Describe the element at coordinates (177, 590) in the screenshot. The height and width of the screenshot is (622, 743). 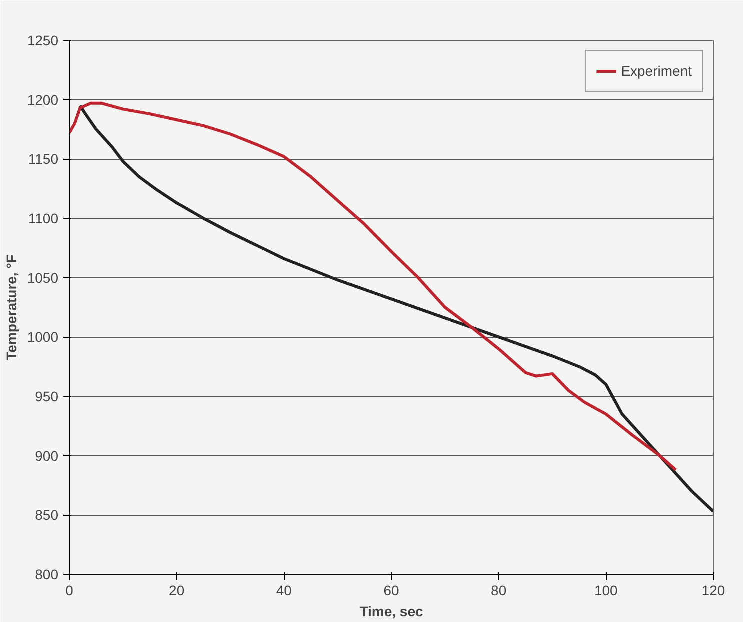
I see `x-tick-label: 20` at that location.